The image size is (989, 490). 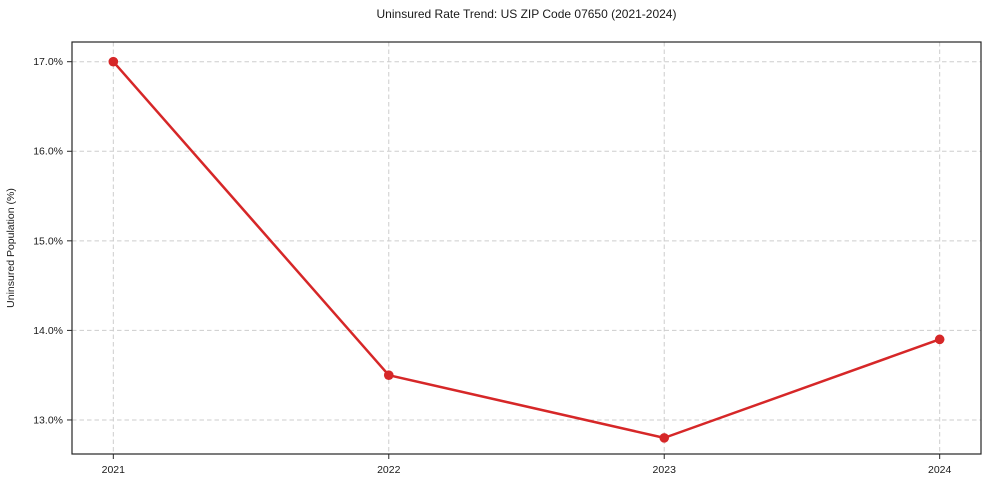 What do you see at coordinates (940, 470) in the screenshot?
I see `x-tick-label: 2024` at bounding box center [940, 470].